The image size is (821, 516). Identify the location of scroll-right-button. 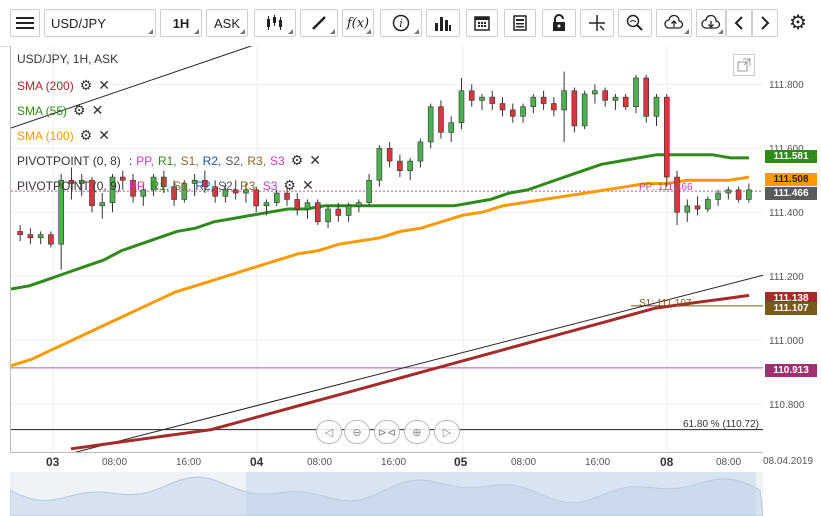
(765, 23).